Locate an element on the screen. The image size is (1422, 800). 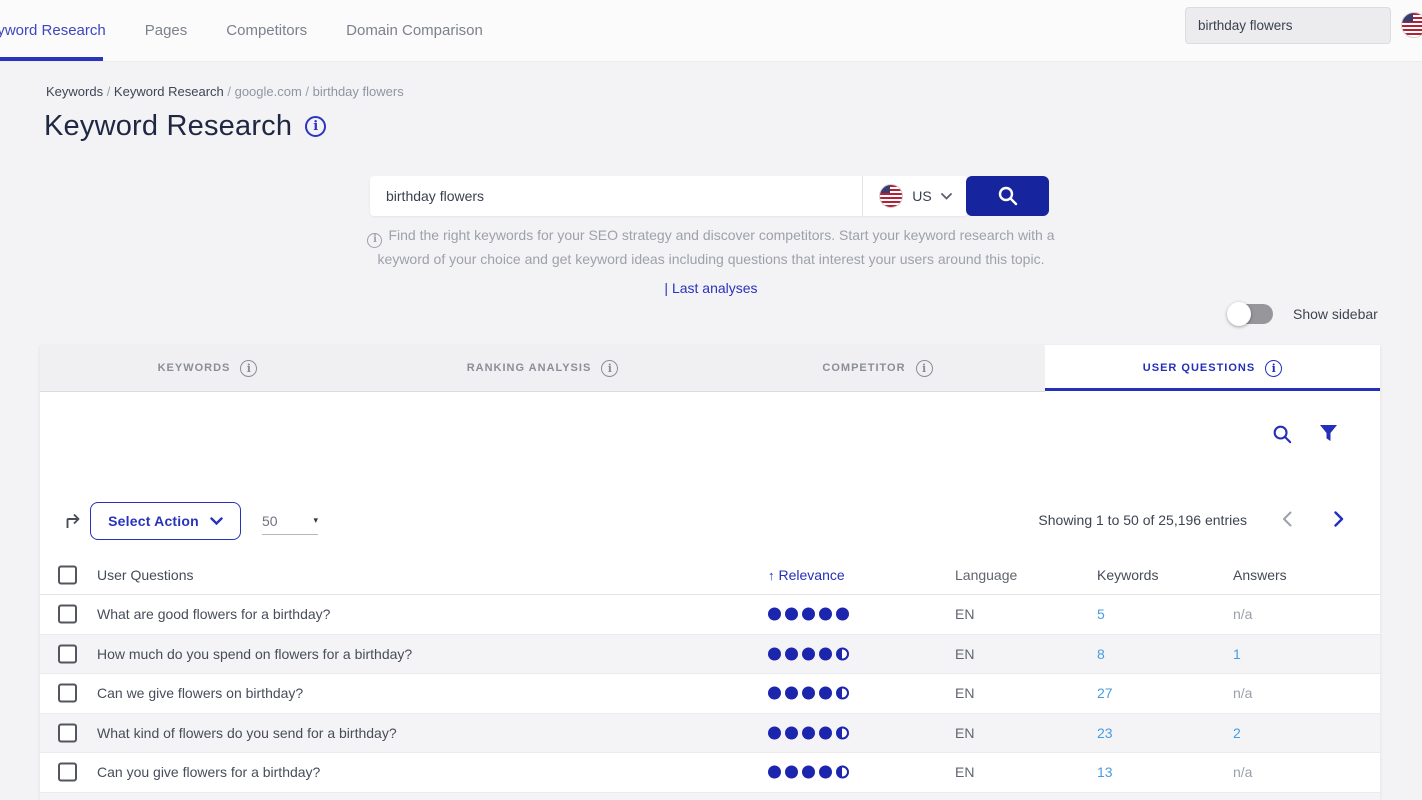
table-search-button is located at coordinates (1282, 434).